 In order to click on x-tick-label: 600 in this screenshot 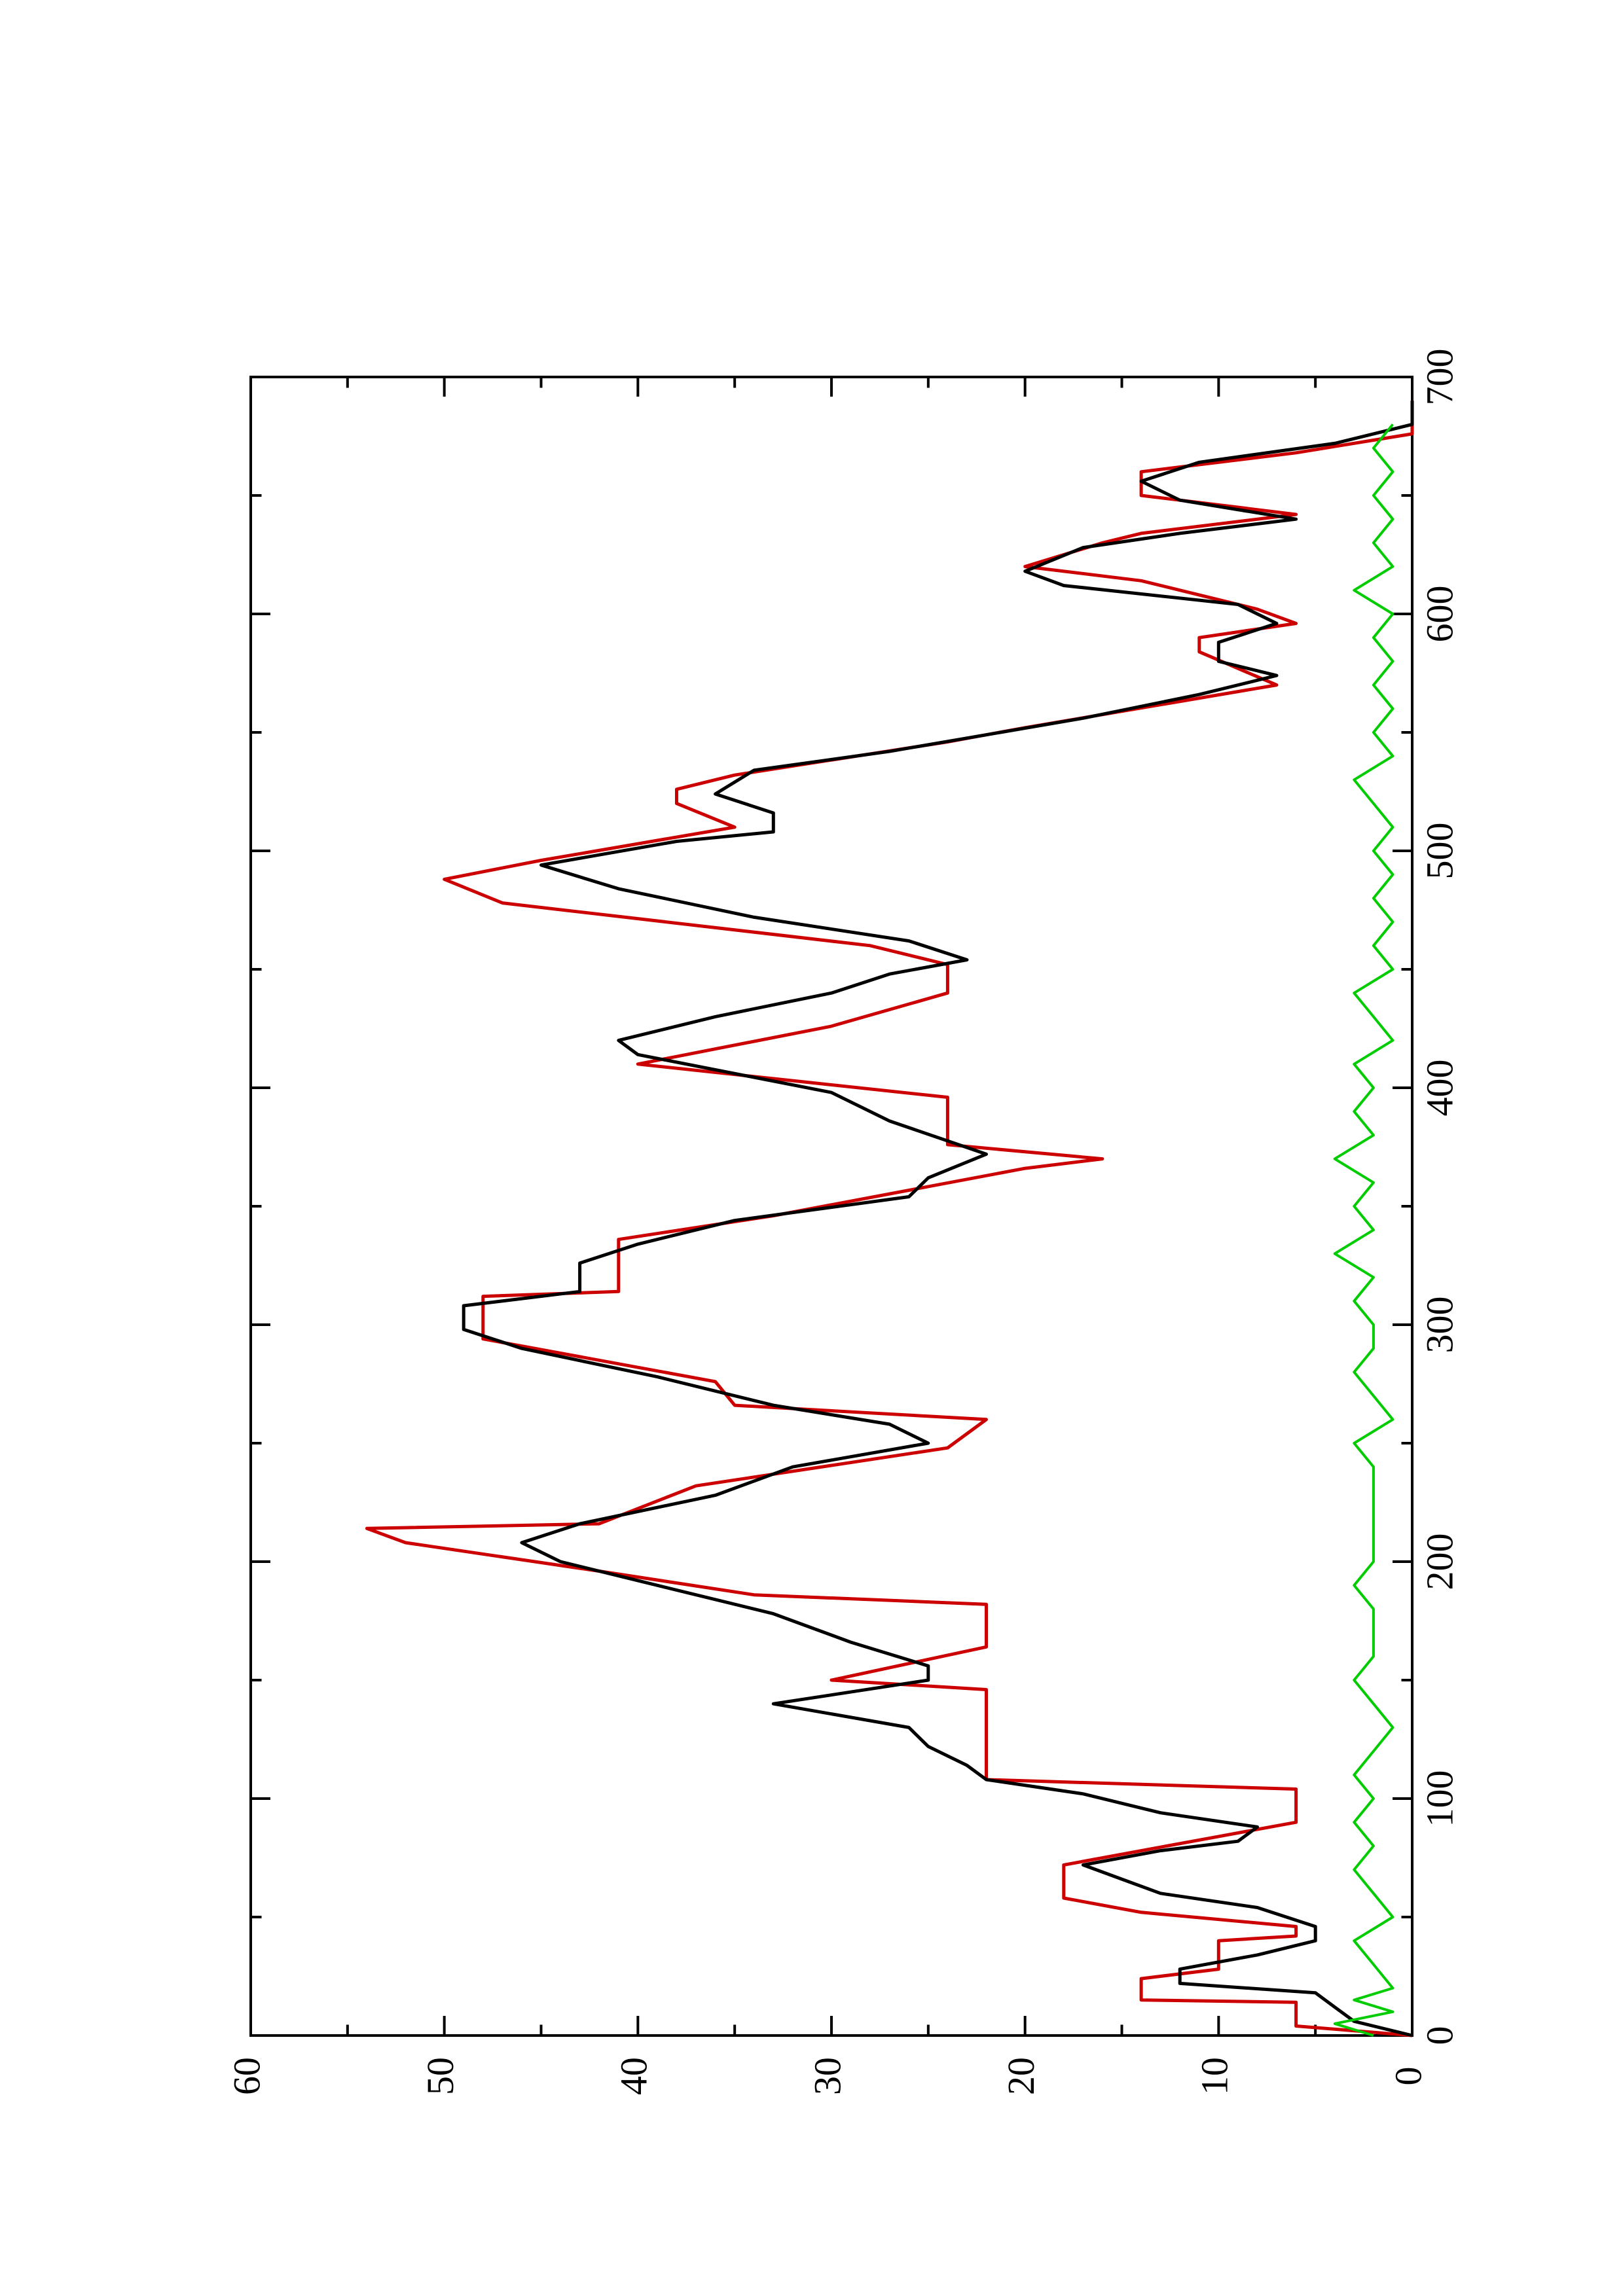, I will do `click(1439, 614)`.